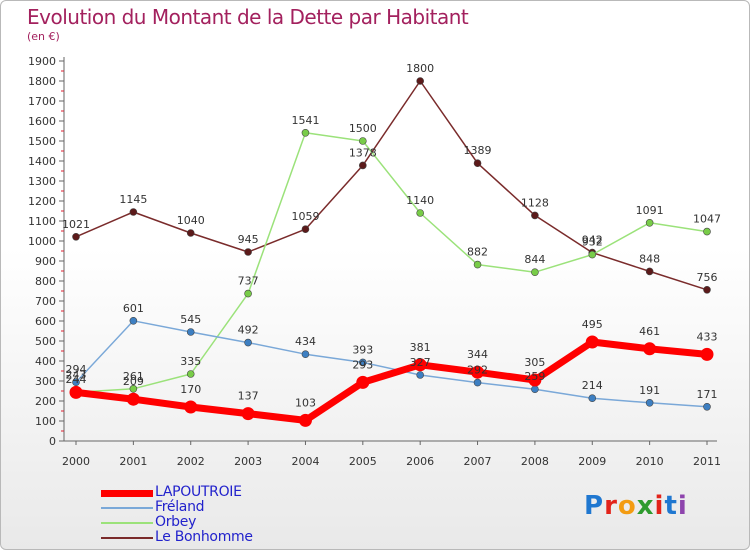 This screenshot has height=550, width=750. What do you see at coordinates (133, 199) in the screenshot?
I see `data-label: 1145` at bounding box center [133, 199].